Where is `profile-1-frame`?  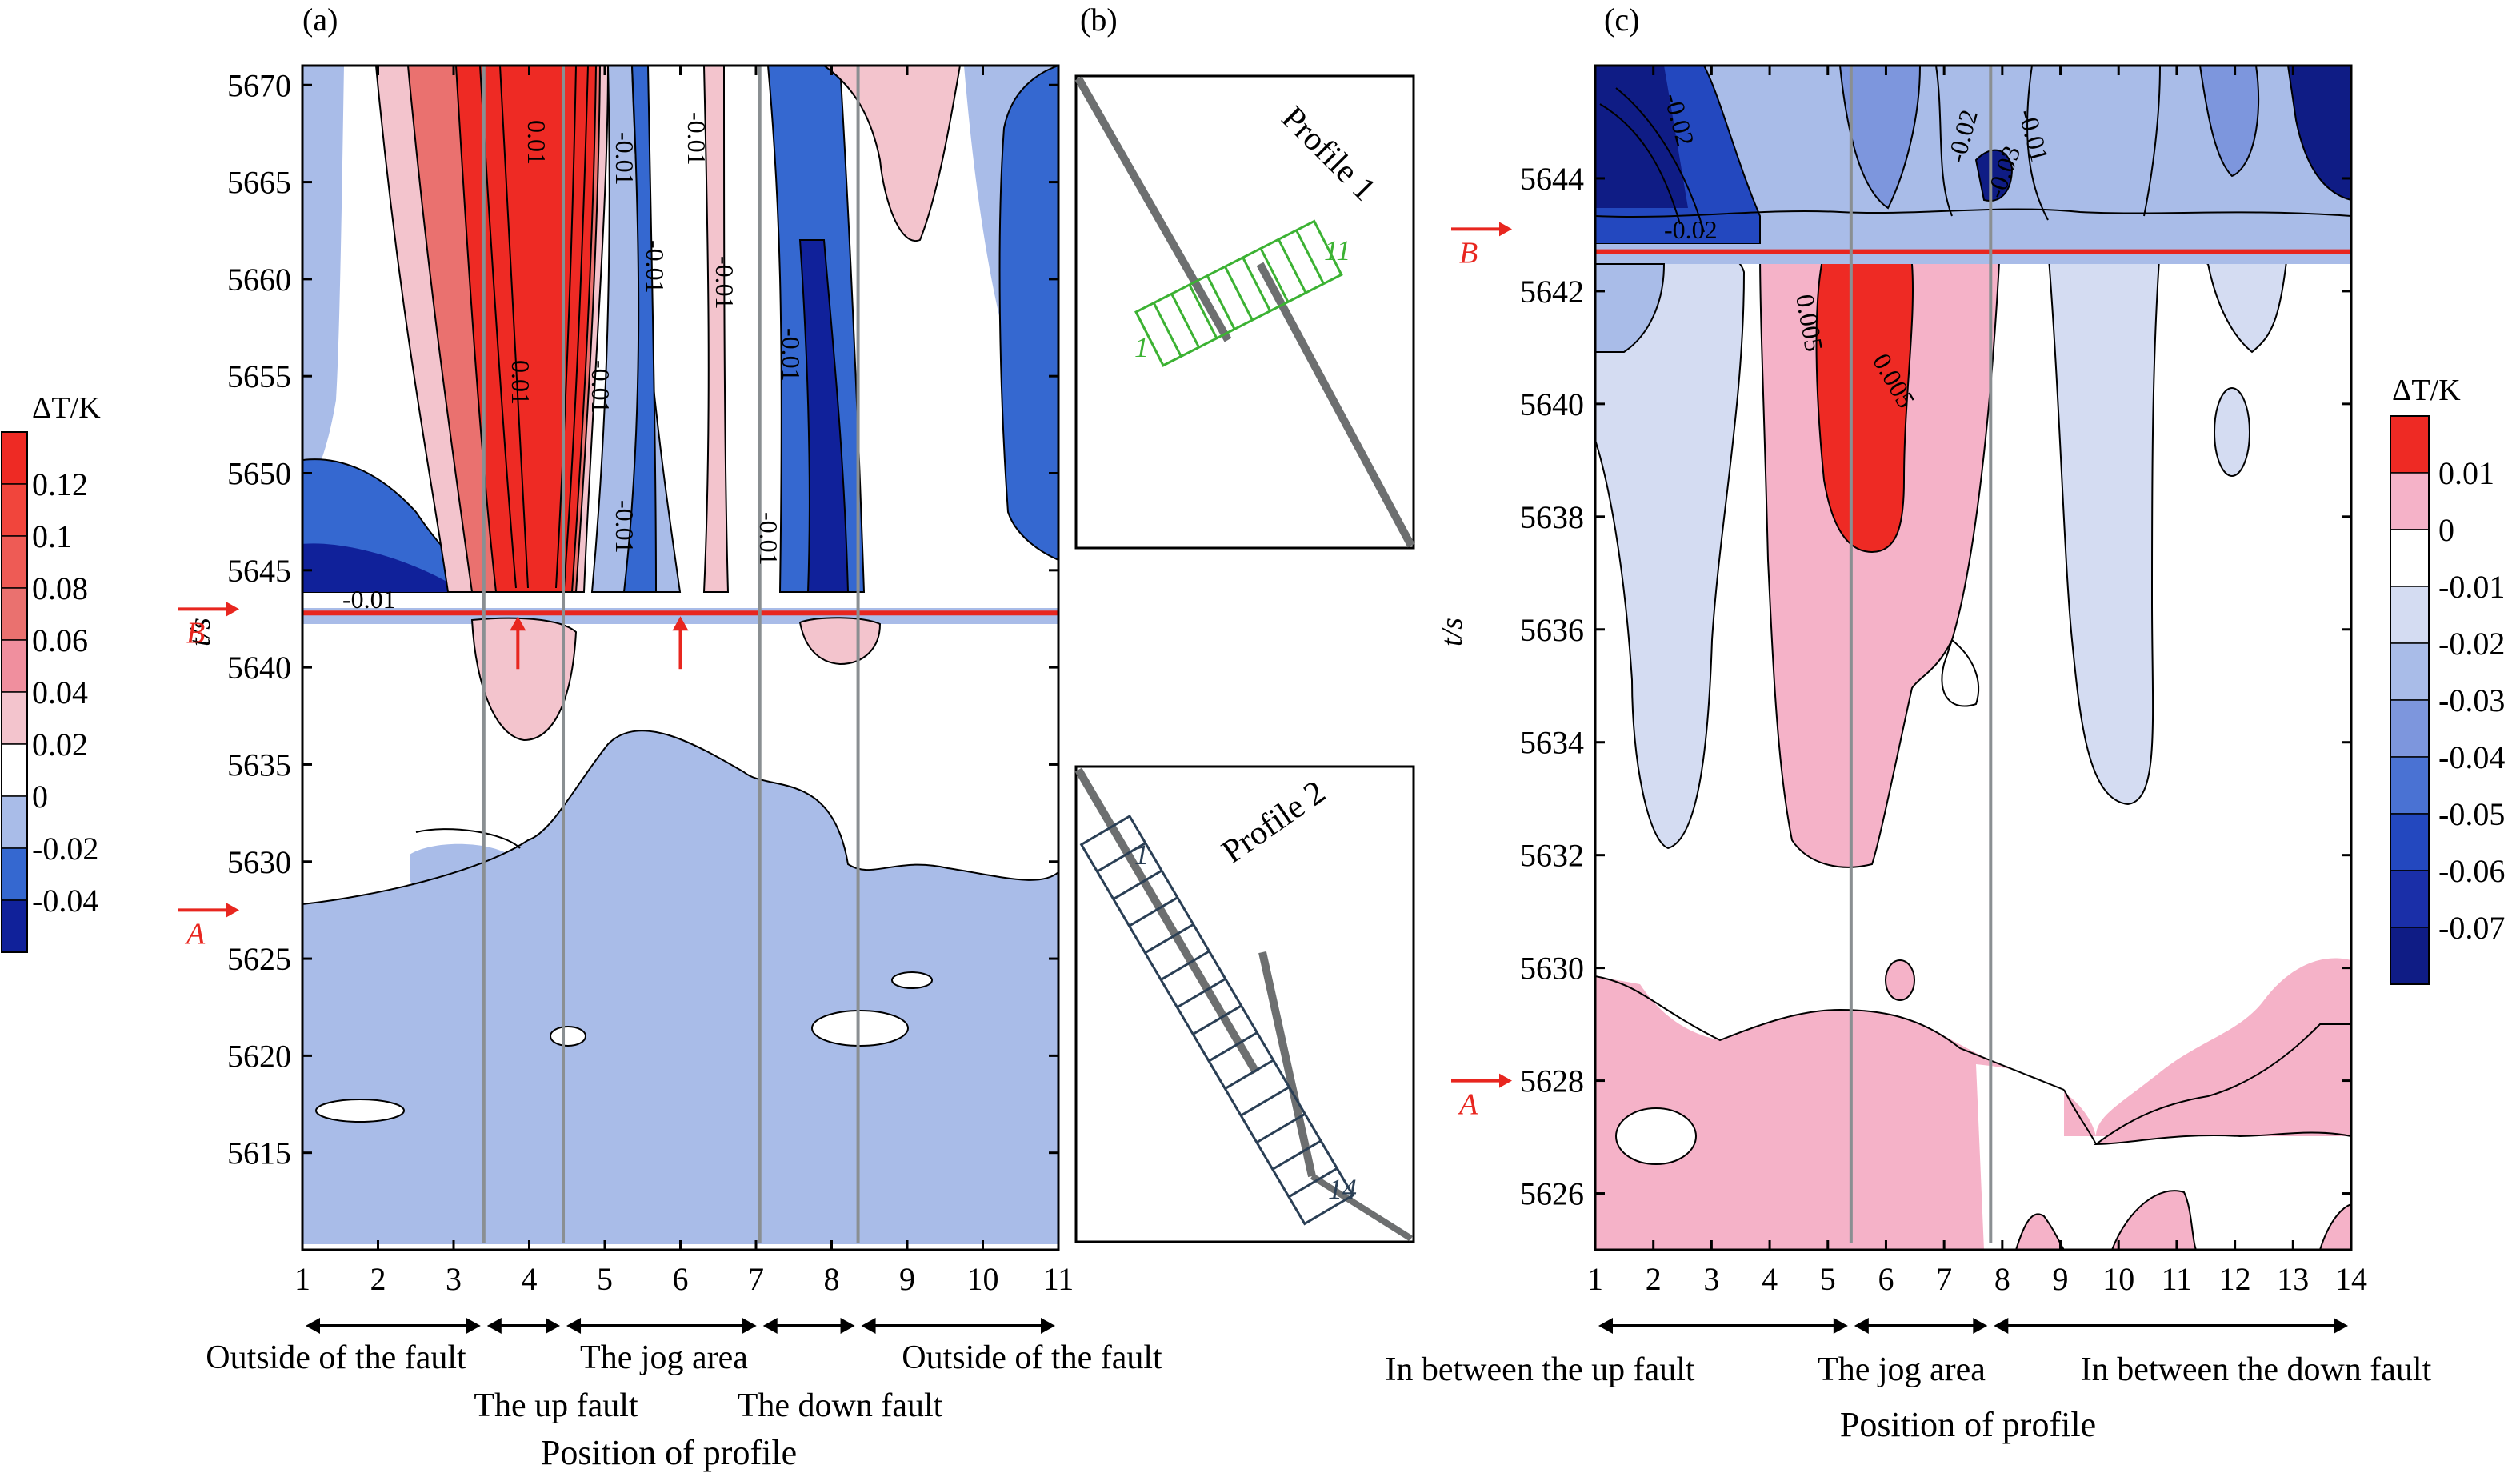
profile-1-frame is located at coordinates (1244, 312).